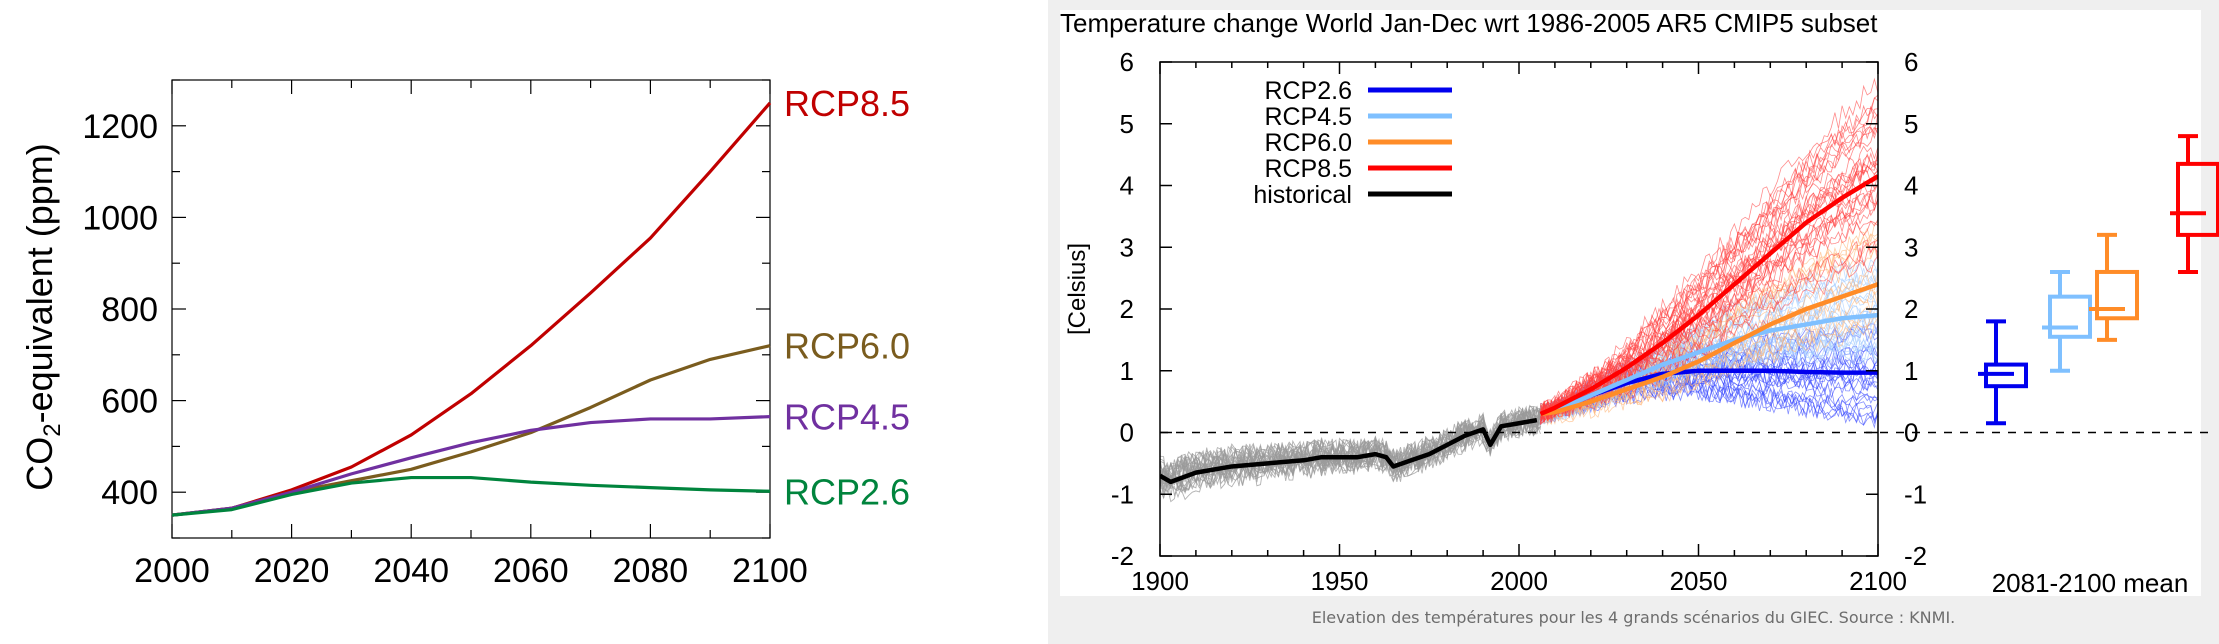  I want to click on mean-line-rcp45, so click(1709, 364).